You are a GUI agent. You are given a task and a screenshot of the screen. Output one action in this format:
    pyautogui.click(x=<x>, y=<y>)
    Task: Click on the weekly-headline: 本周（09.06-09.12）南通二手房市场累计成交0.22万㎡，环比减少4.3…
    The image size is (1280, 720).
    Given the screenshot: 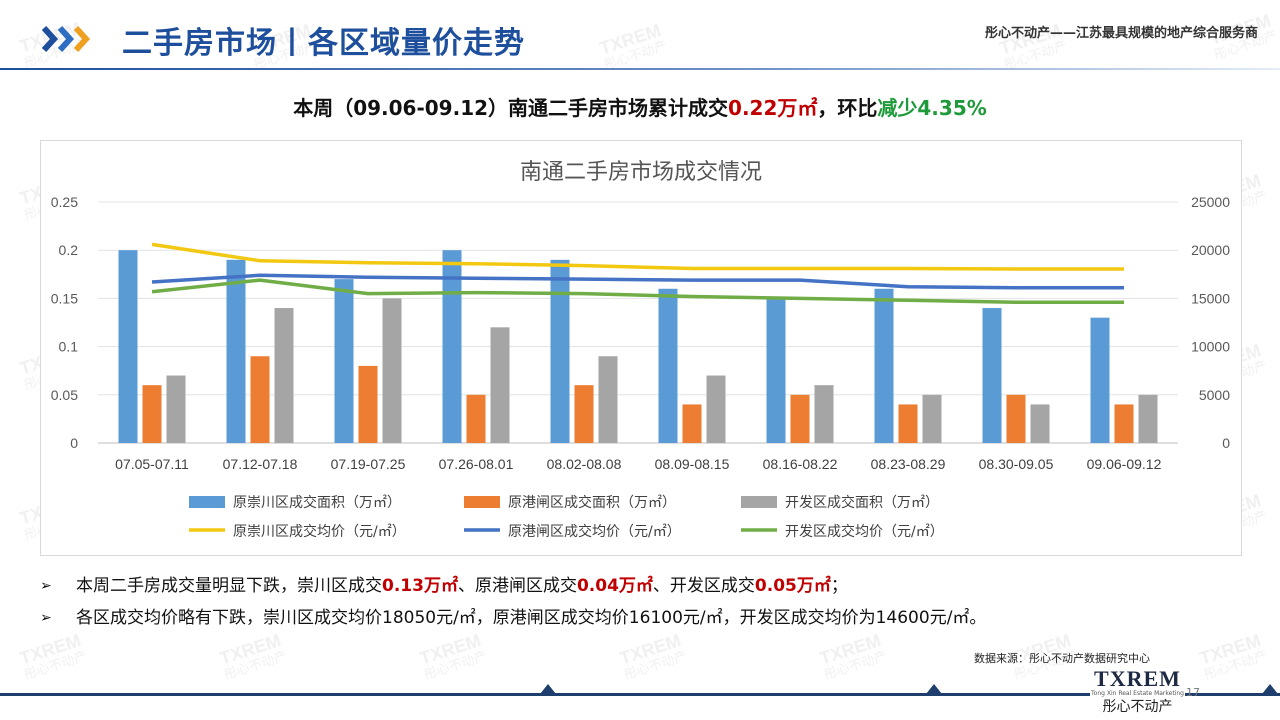 What is the action you would take?
    pyautogui.click(x=640, y=106)
    